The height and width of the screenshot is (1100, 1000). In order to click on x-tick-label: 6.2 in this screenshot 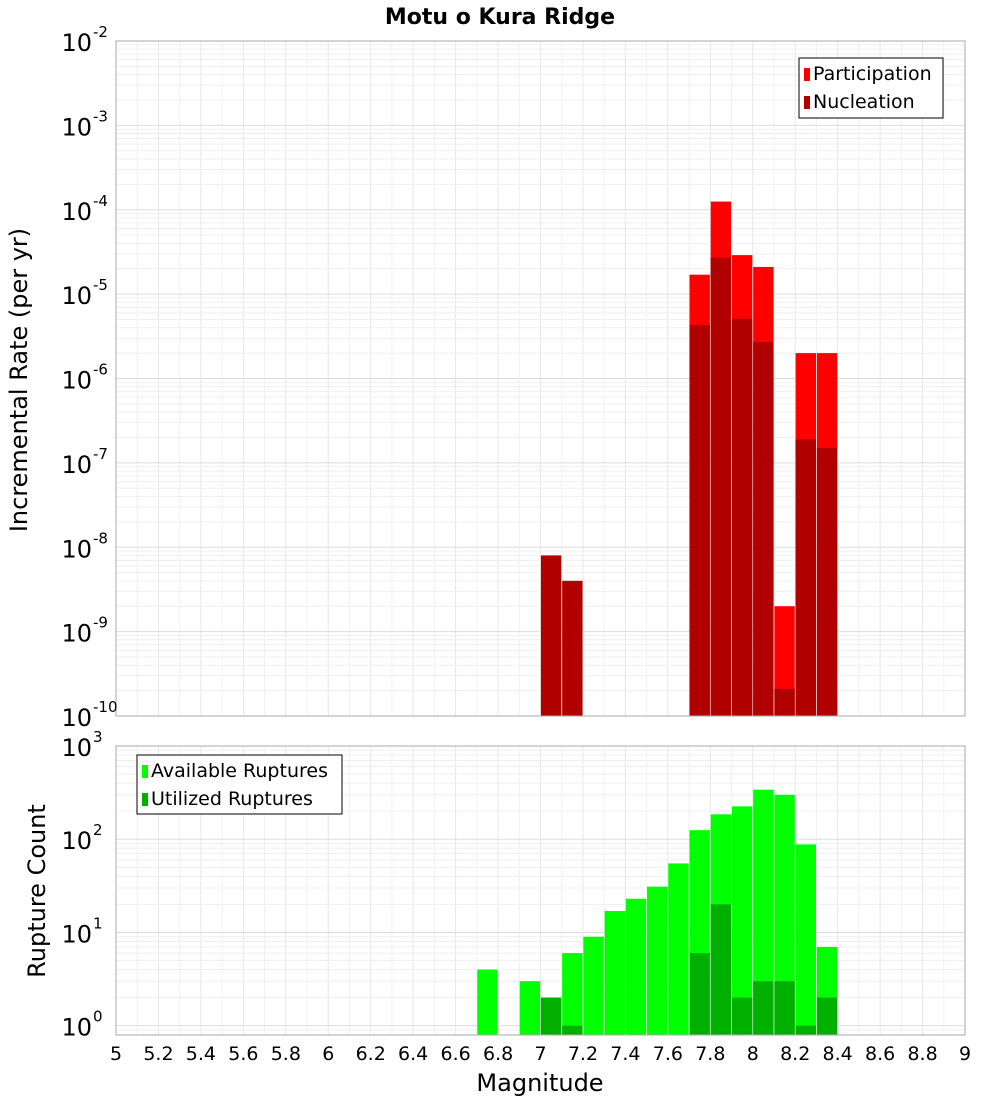, I will do `click(371, 1054)`.